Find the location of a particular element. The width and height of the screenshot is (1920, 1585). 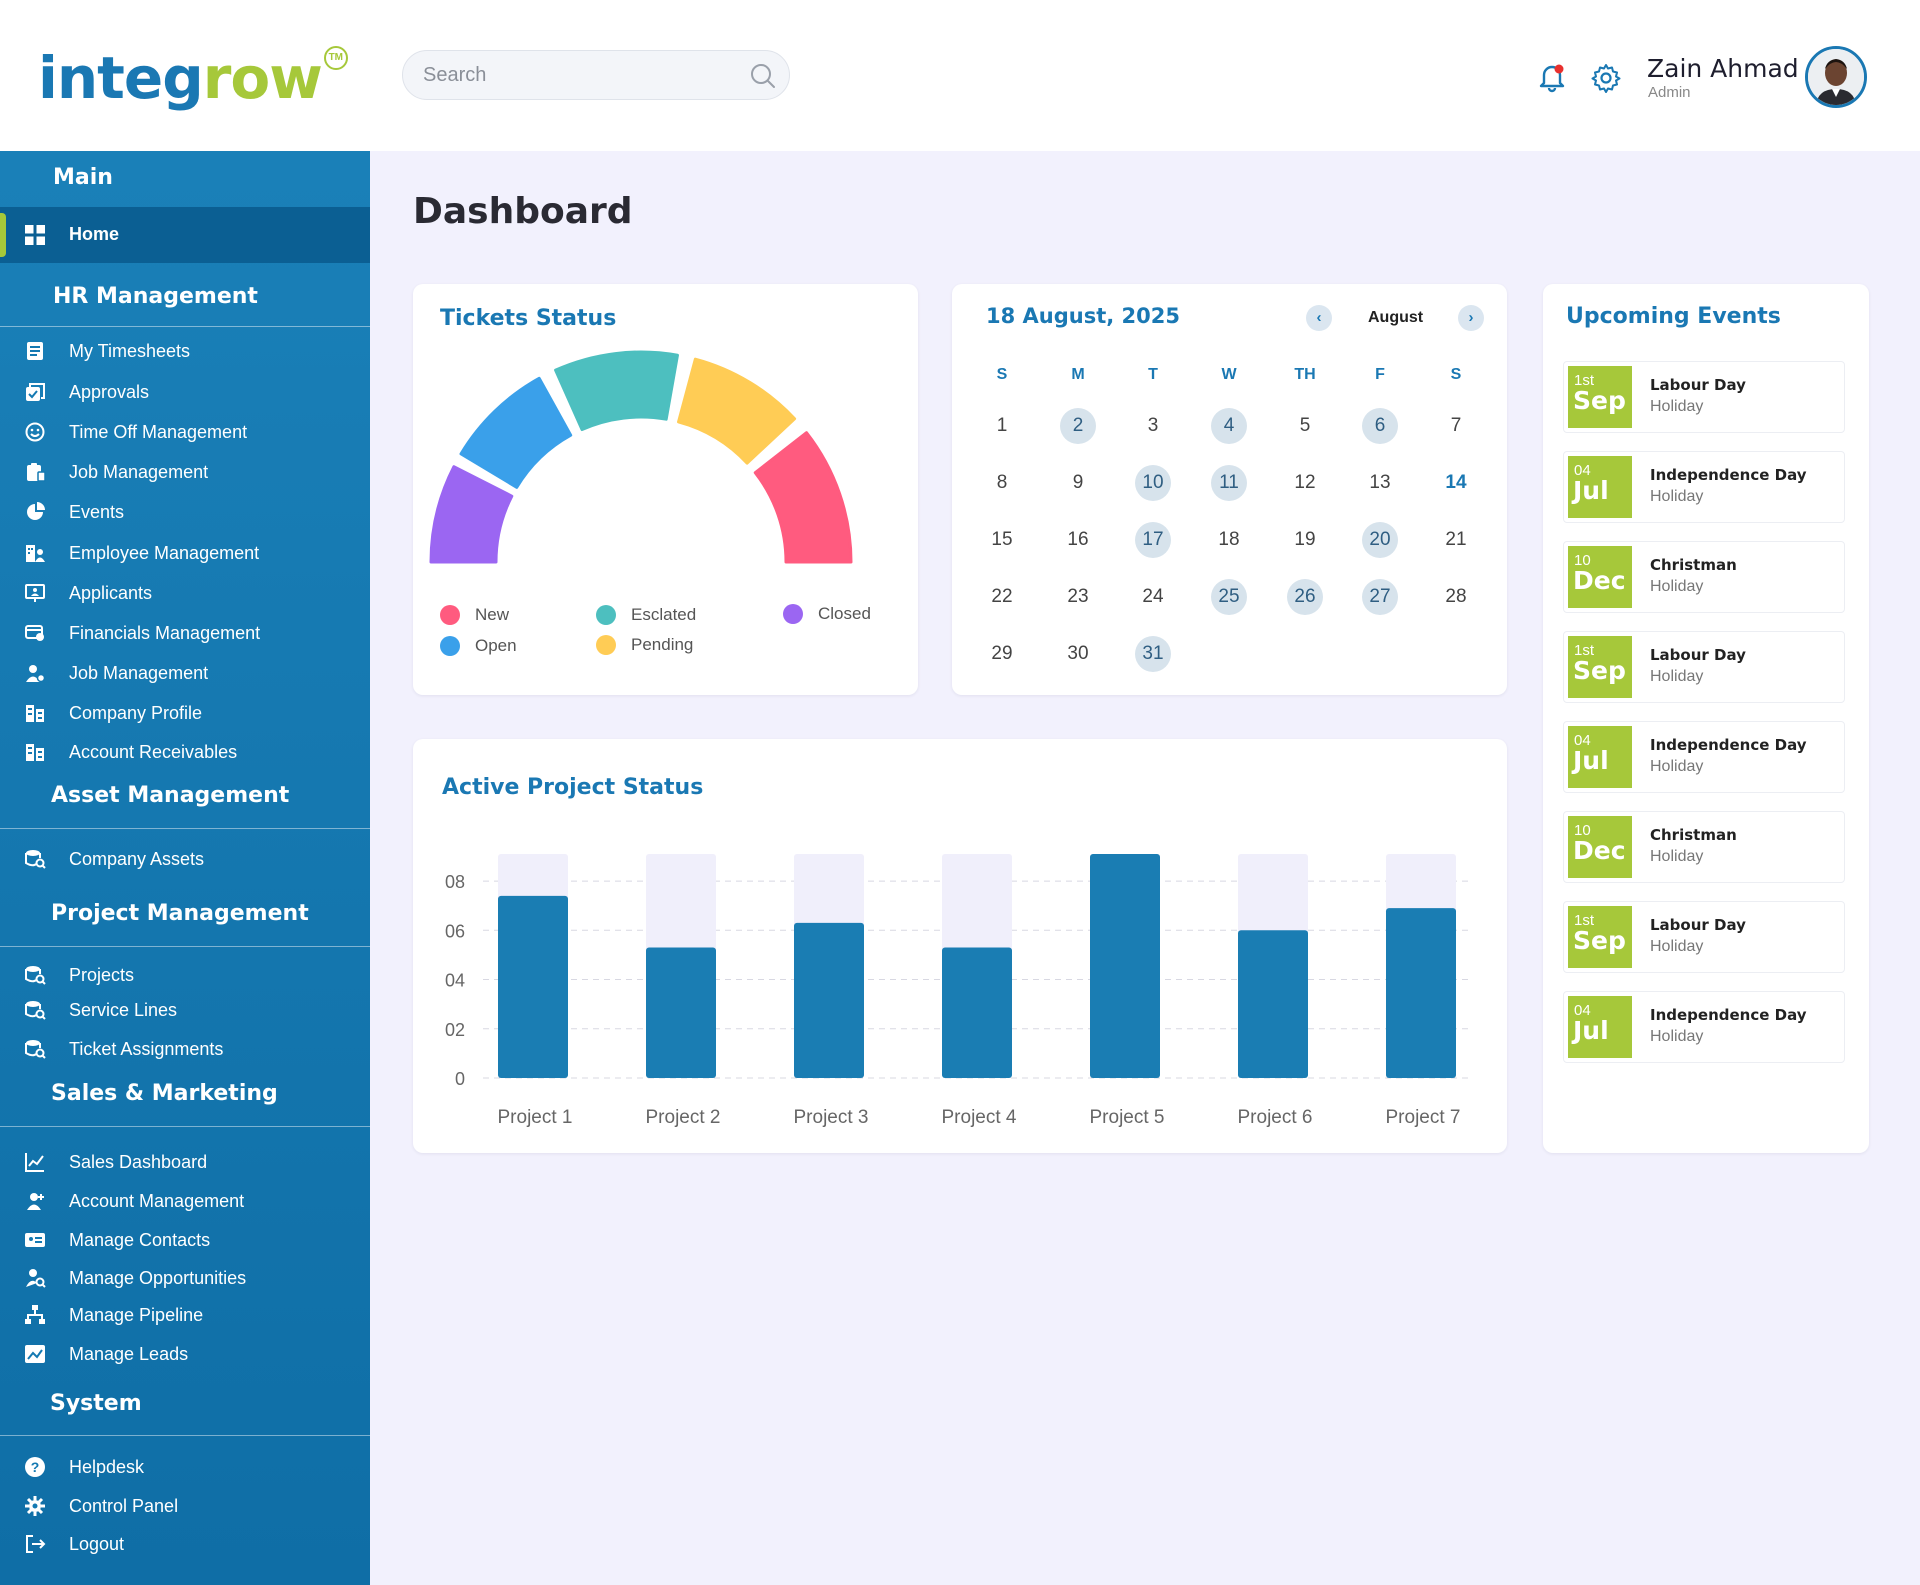

sidebar-item-manage-leads: Manage Leads is located at coordinates (185, 1354).